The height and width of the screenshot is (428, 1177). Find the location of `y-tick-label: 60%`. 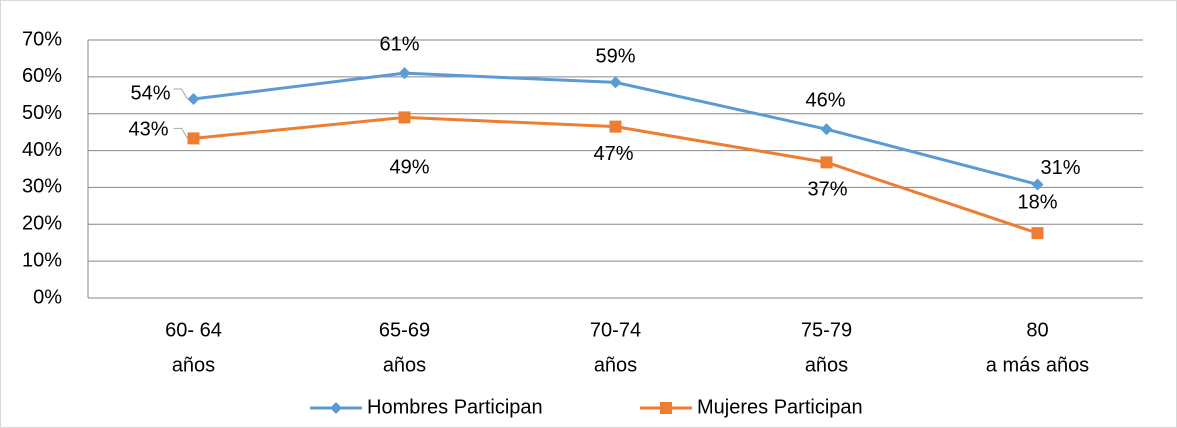

y-tick-label: 60% is located at coordinates (42, 76).